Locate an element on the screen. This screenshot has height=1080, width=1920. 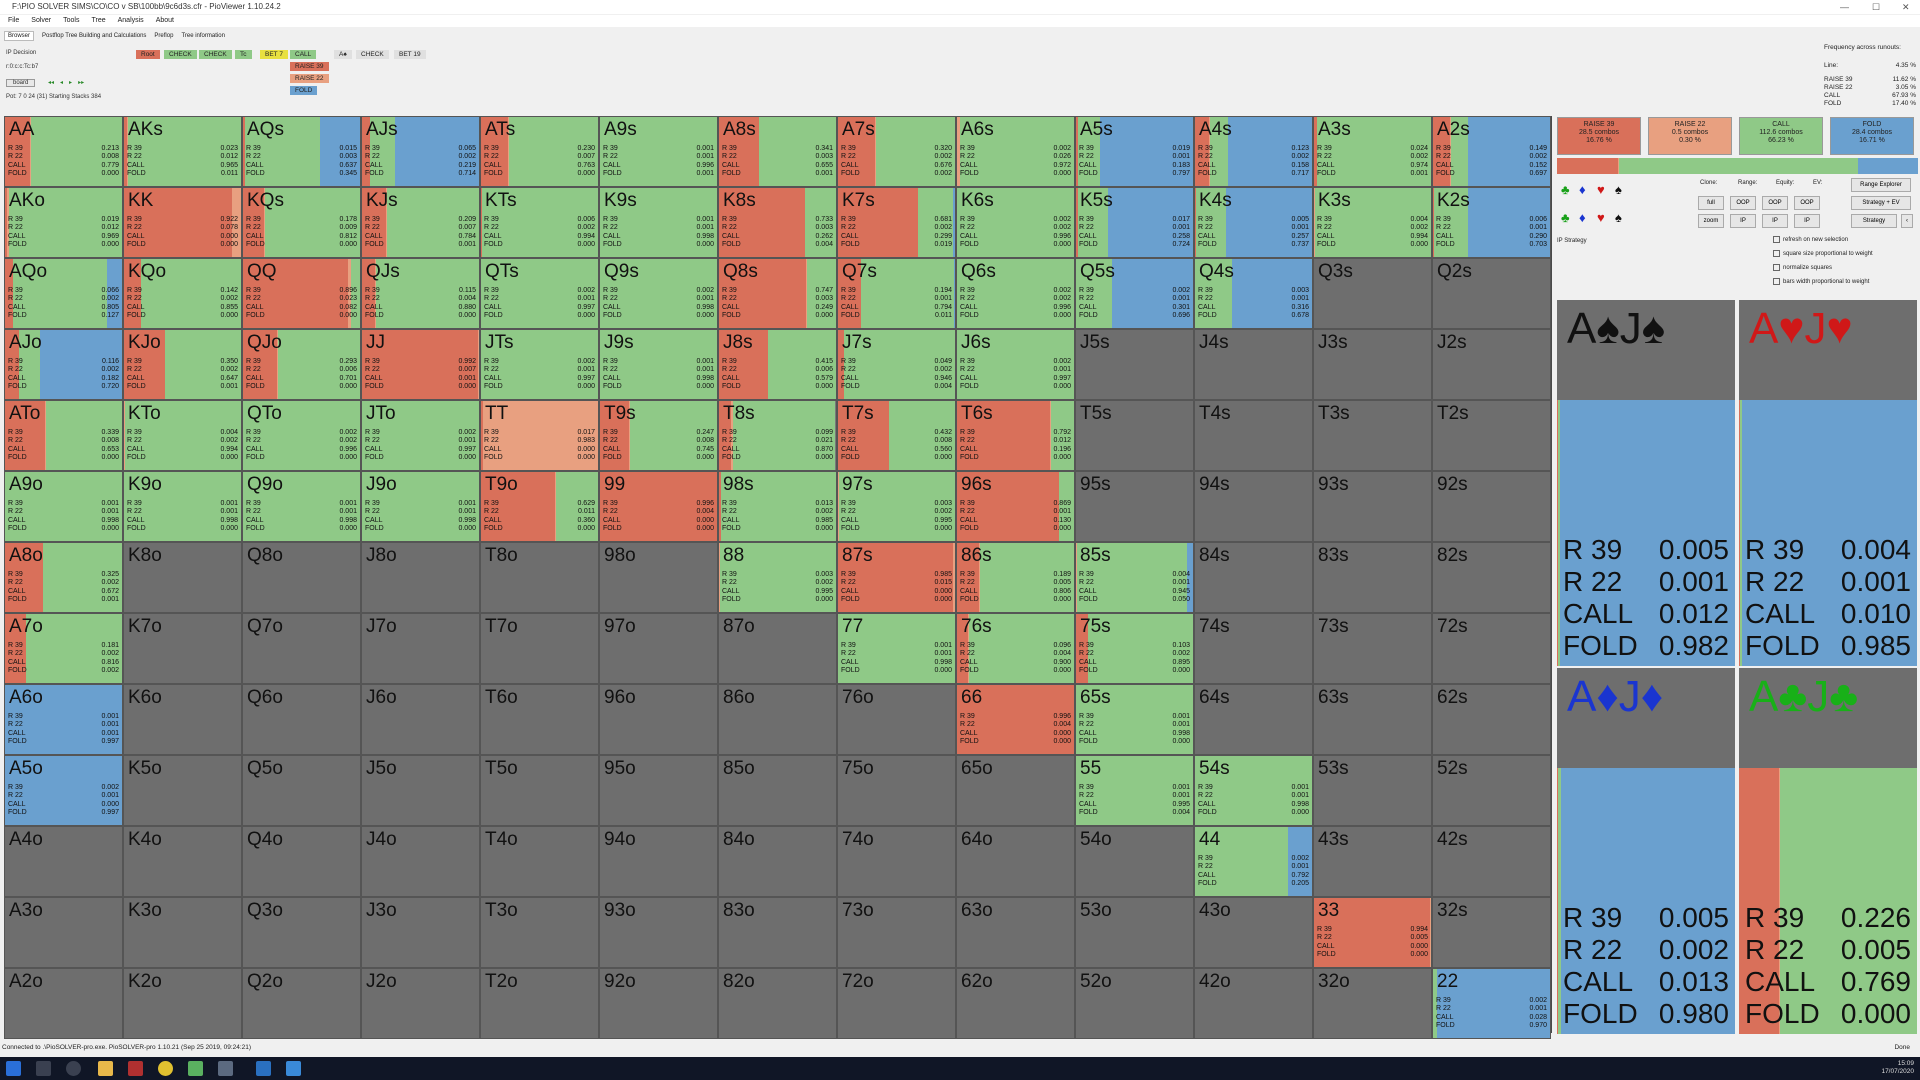
option-checkbox: bars width proportional to weight is located at coordinates (1821, 281).